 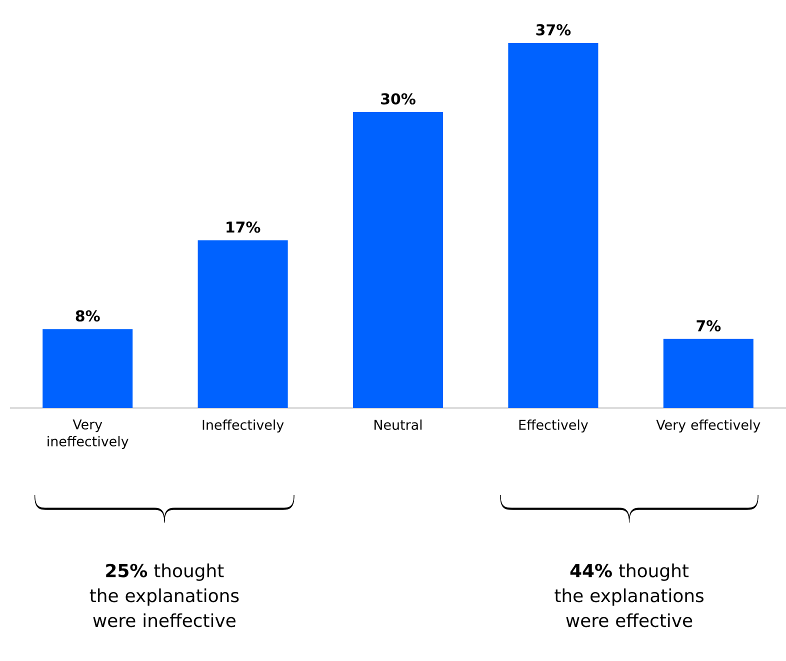 I want to click on x-tick-label: Ineffectively, so click(x=243, y=426).